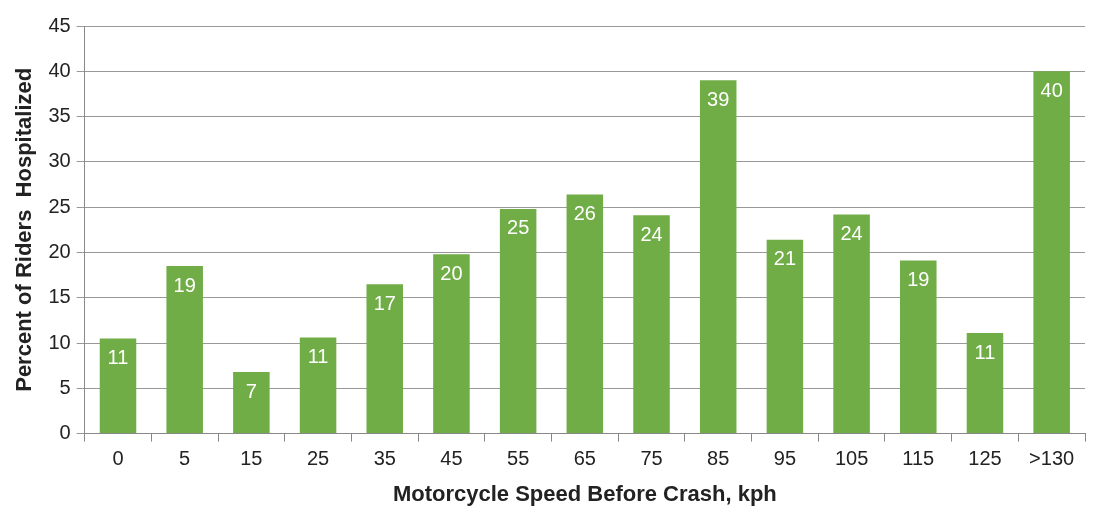  What do you see at coordinates (59, 296) in the screenshot?
I see `y-tick-label: 15` at bounding box center [59, 296].